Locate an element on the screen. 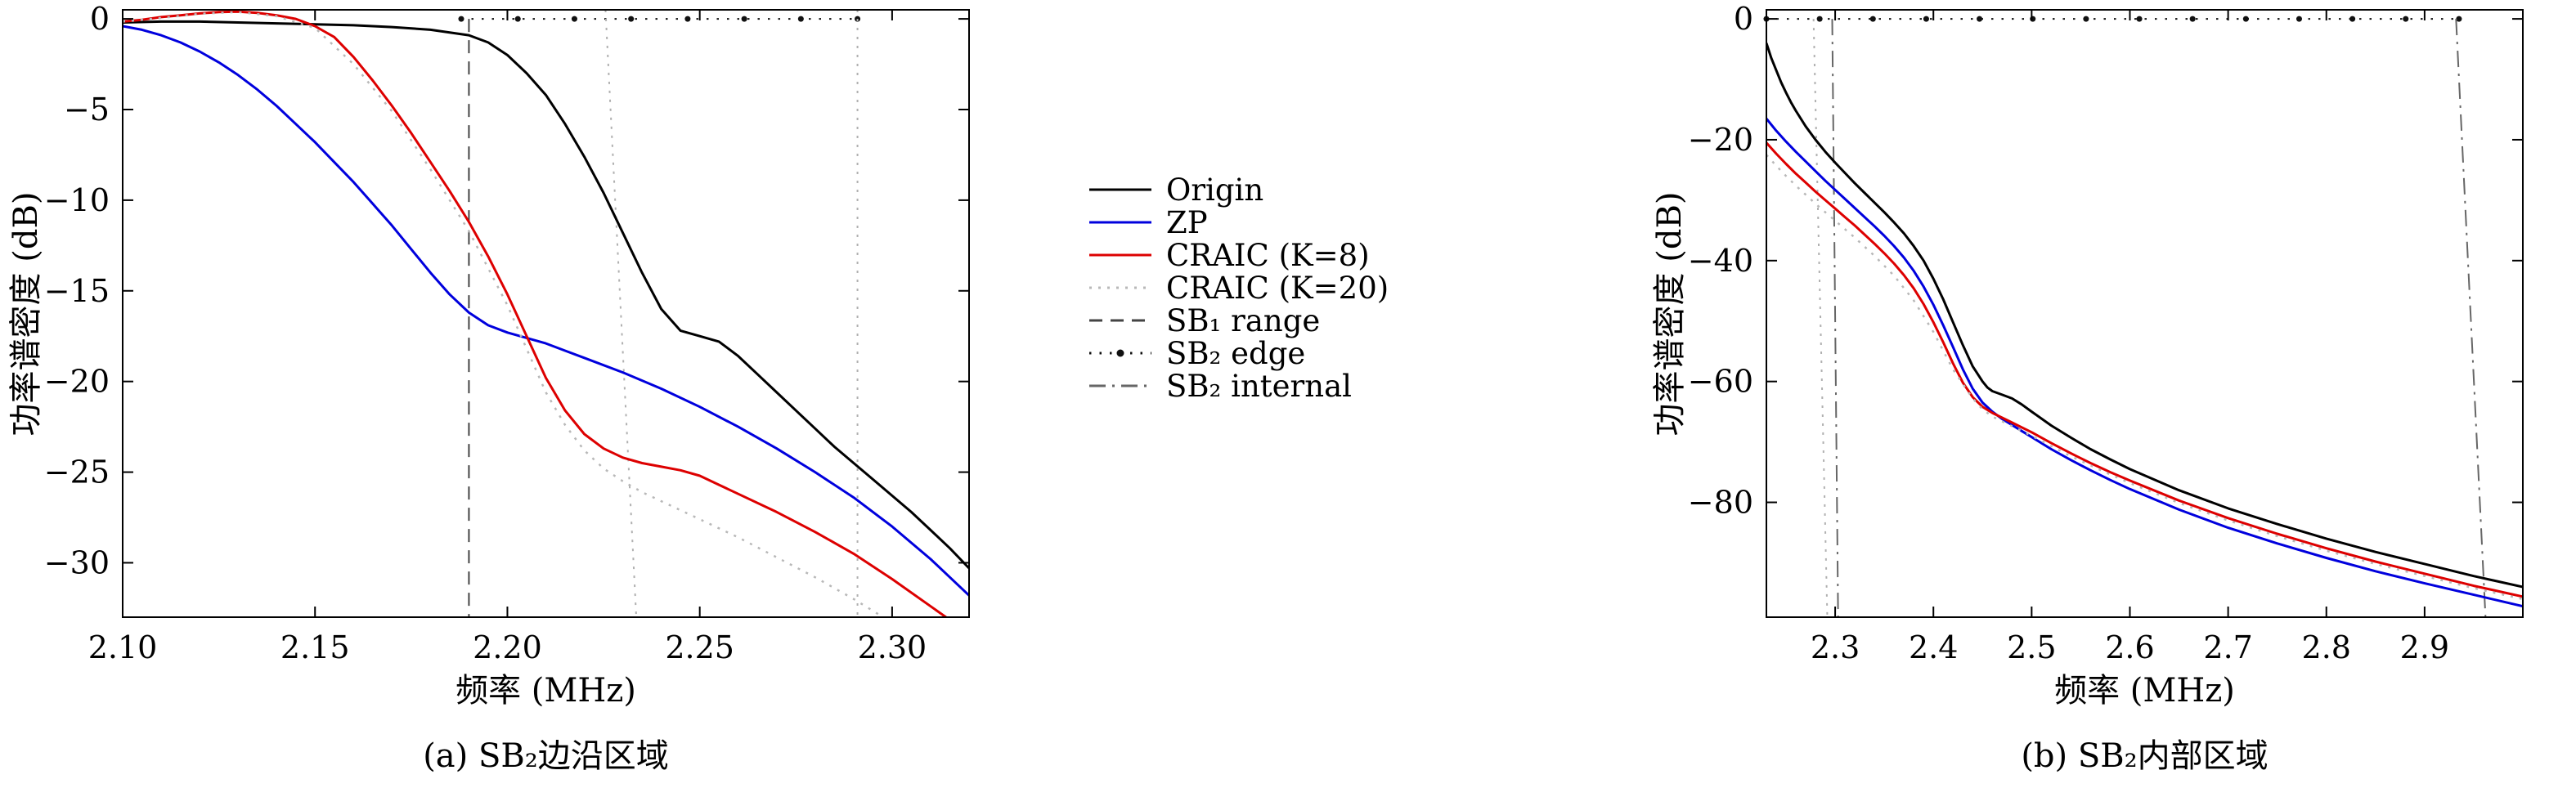 Image resolution: width=2576 pixels, height=806 pixels. legend-item-1: ZP is located at coordinates (1349, 222).